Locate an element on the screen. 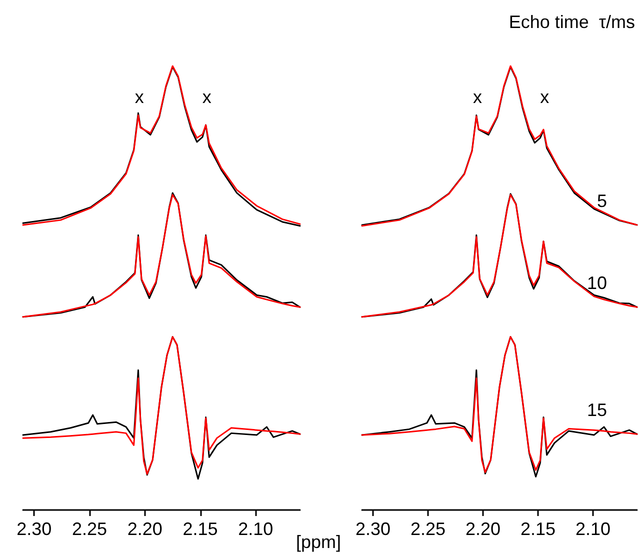 This screenshot has width=639, height=559. legend-title: Echo time τ/ms is located at coordinates (571, 22).